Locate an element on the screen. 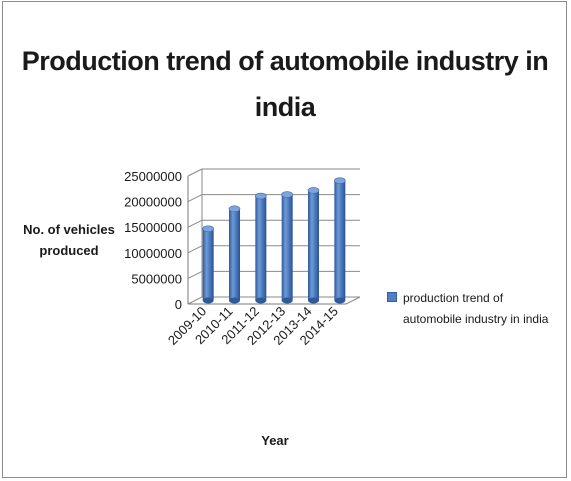 The width and height of the screenshot is (571, 481). floor-edge is located at coordinates (353, 300).